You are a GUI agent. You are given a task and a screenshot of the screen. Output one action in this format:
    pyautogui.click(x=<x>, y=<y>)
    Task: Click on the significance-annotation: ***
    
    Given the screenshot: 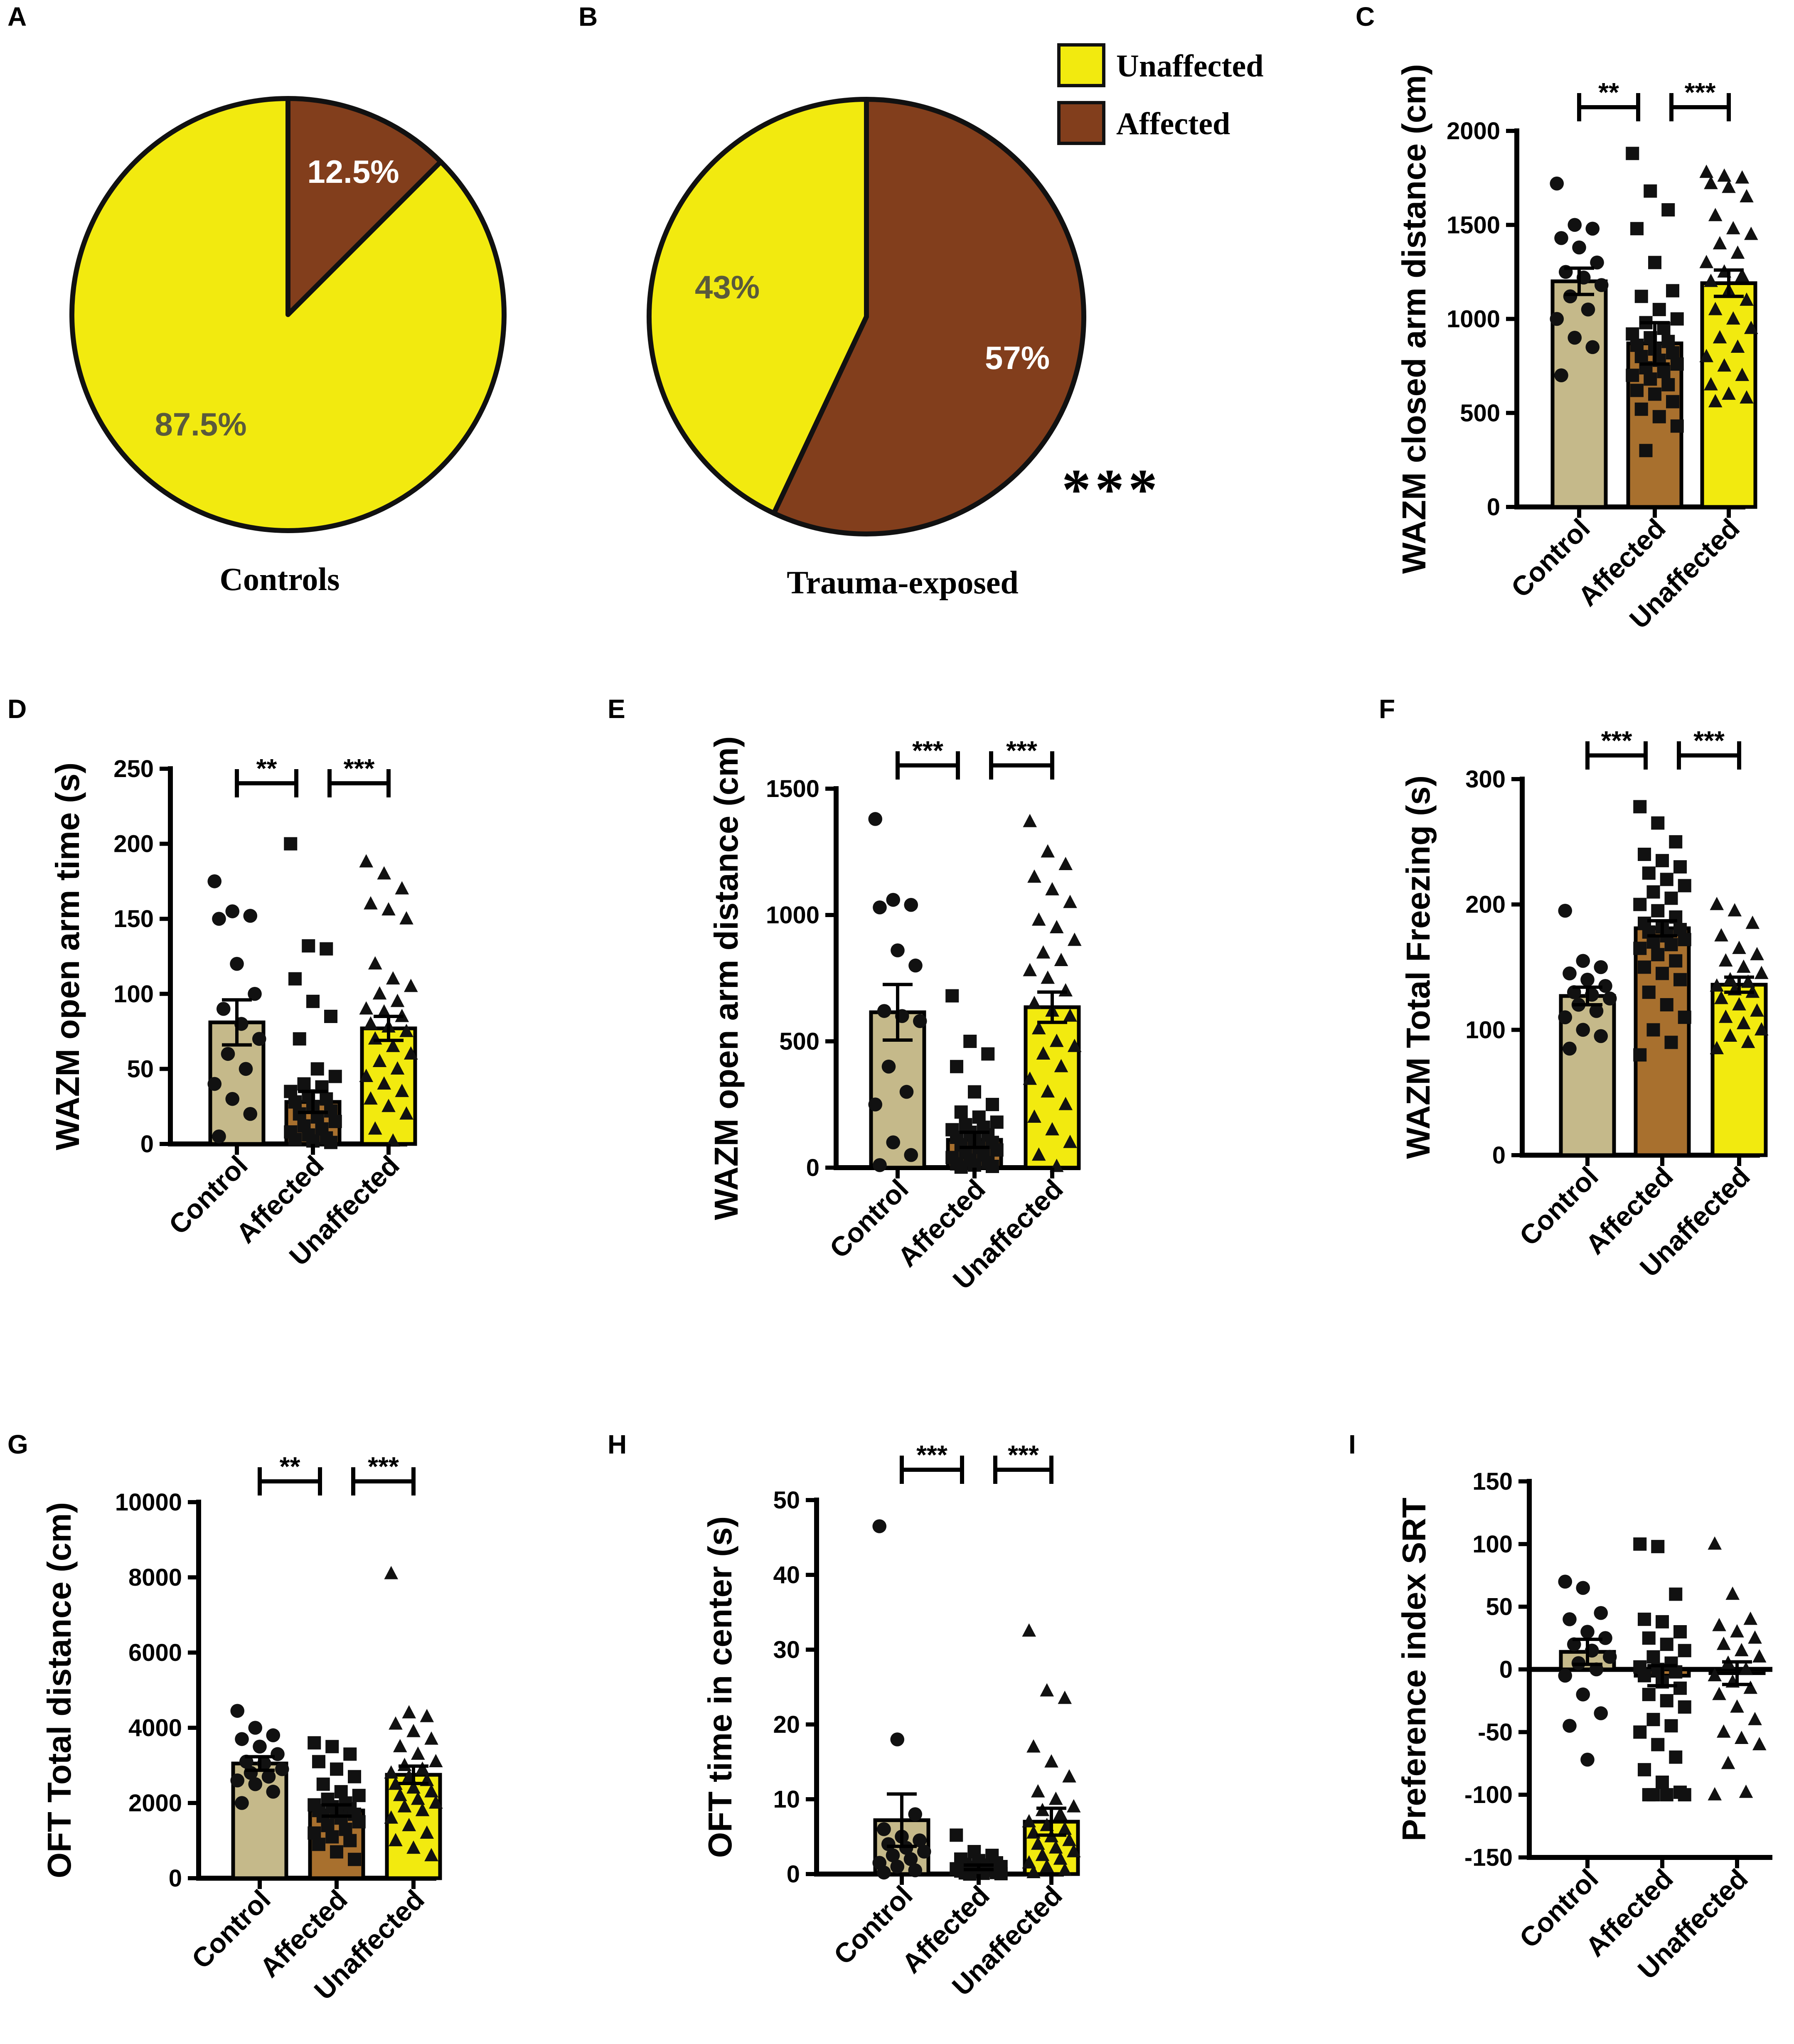 What is the action you would take?
    pyautogui.click(x=1112, y=490)
    